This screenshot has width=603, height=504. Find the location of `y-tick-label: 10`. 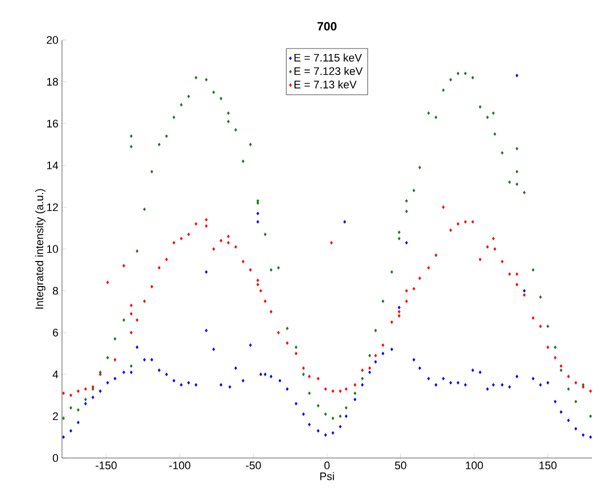

y-tick-label: 10 is located at coordinates (52, 249).